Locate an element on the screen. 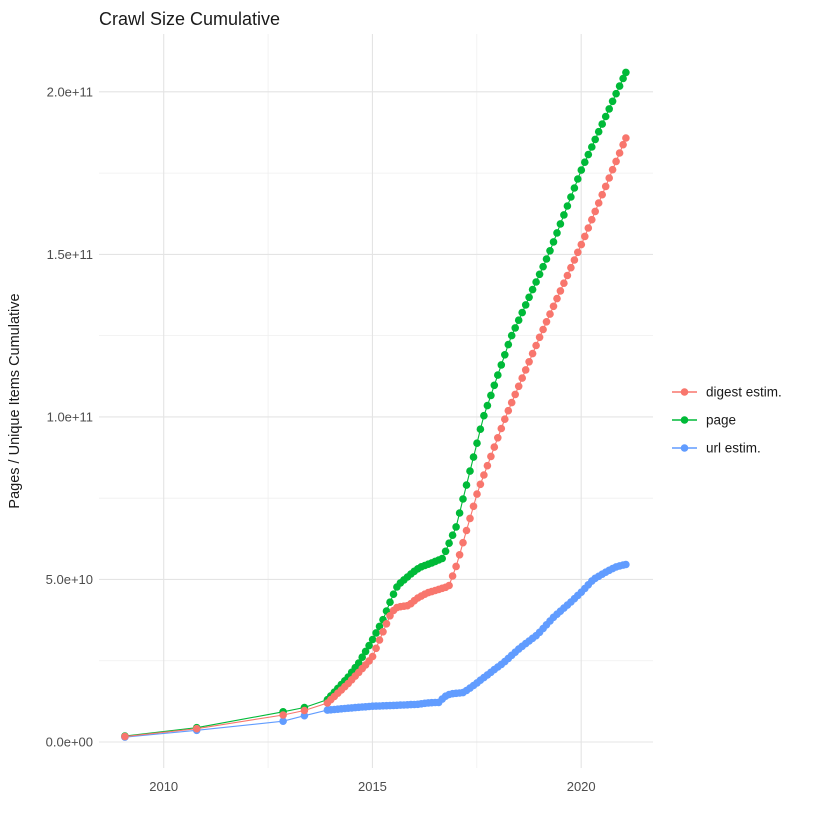 The height and width of the screenshot is (827, 826). y-tick-label: 5.0e+10 is located at coordinates (69, 579).